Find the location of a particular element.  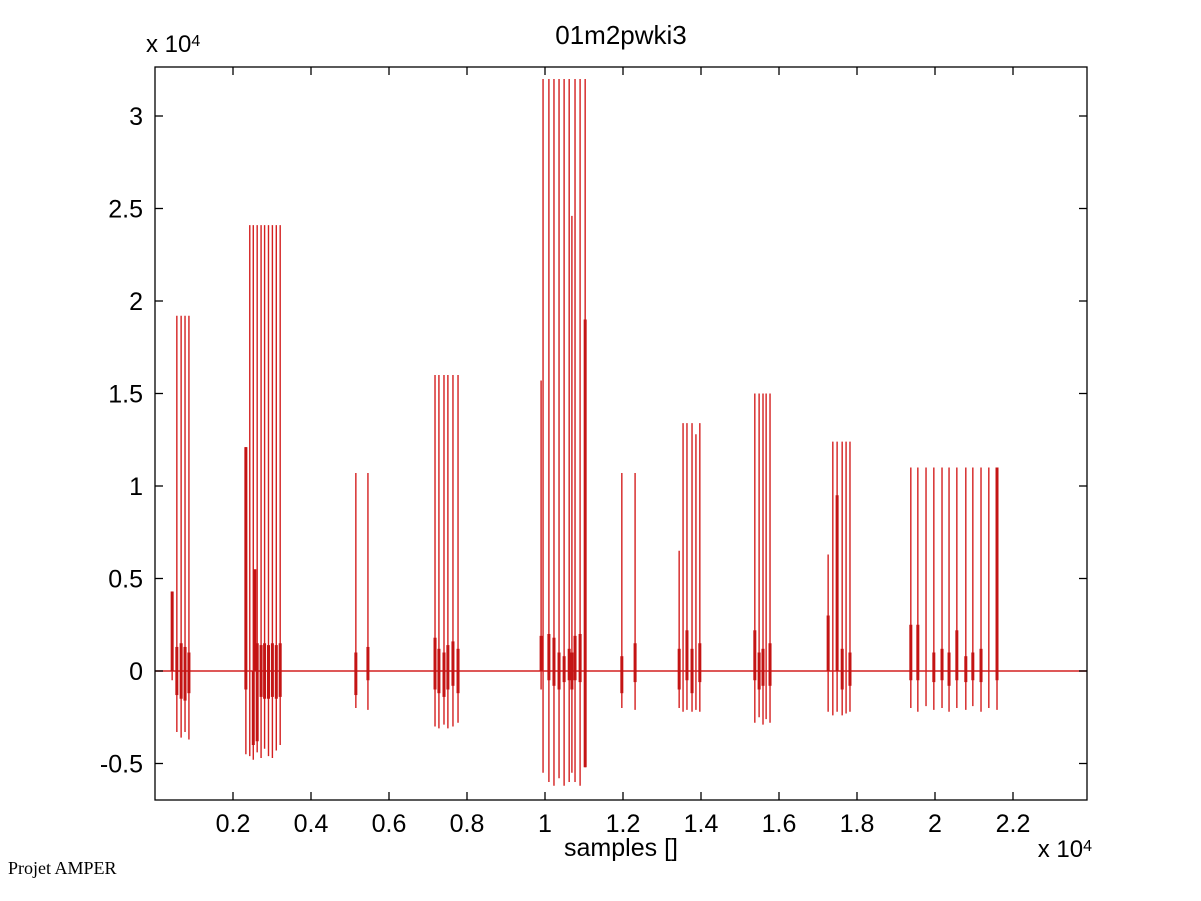

plot-title: 01m2pwki3 is located at coordinates (621, 35).